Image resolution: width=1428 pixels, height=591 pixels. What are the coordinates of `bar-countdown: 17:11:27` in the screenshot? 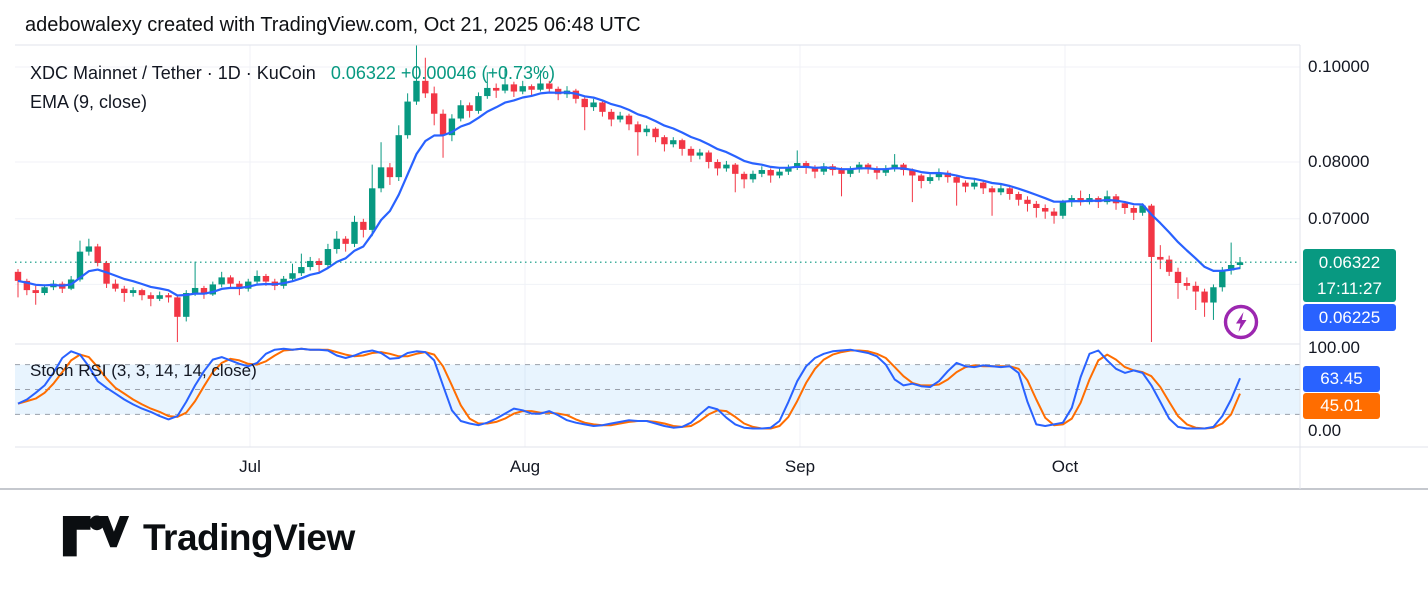 It's located at (1349, 288).